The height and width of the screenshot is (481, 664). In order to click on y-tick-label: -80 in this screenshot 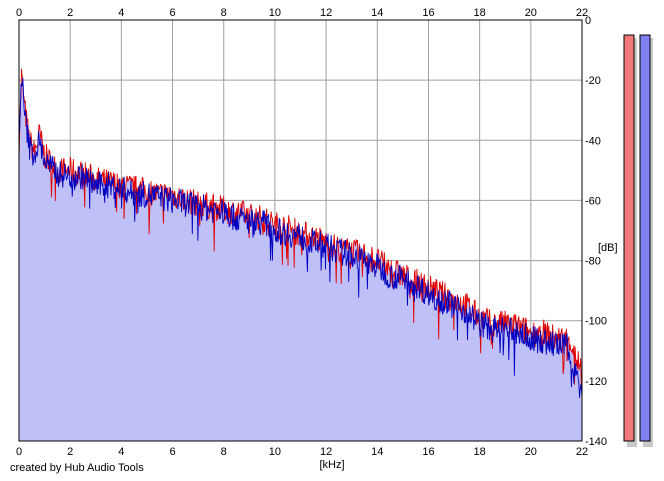, I will do `click(593, 262)`.